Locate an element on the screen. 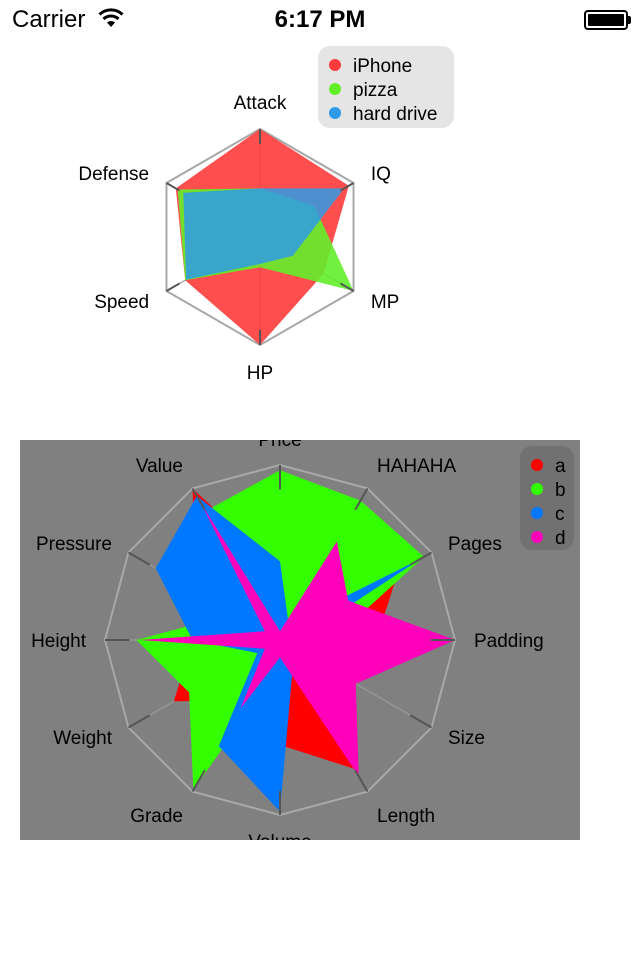  radar-spoke-tip-length is located at coordinates (361, 781).